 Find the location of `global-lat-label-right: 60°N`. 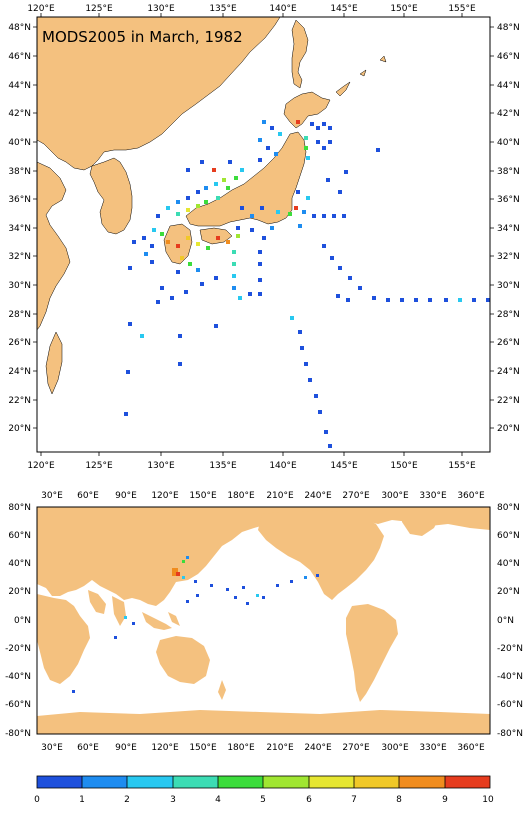

global-lat-label-right: 60°N is located at coordinates (508, 536).